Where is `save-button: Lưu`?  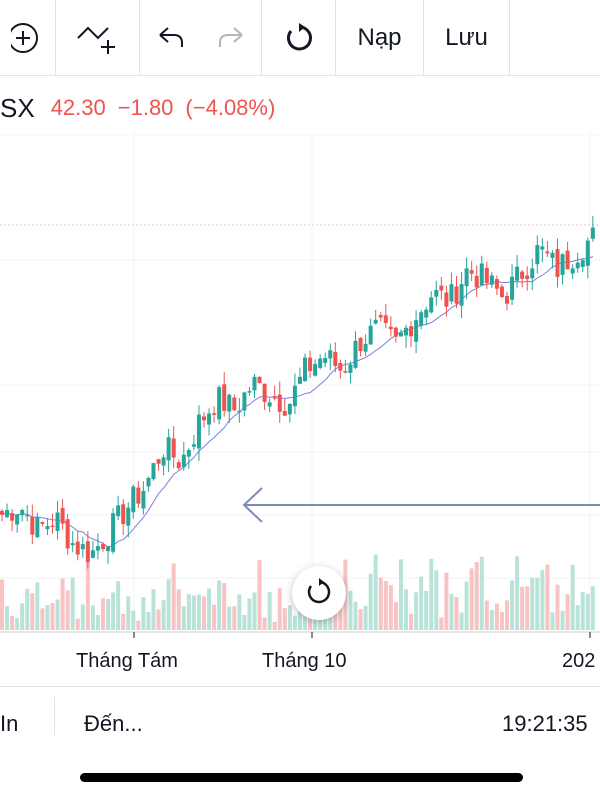 save-button: Lưu is located at coordinates (466, 37).